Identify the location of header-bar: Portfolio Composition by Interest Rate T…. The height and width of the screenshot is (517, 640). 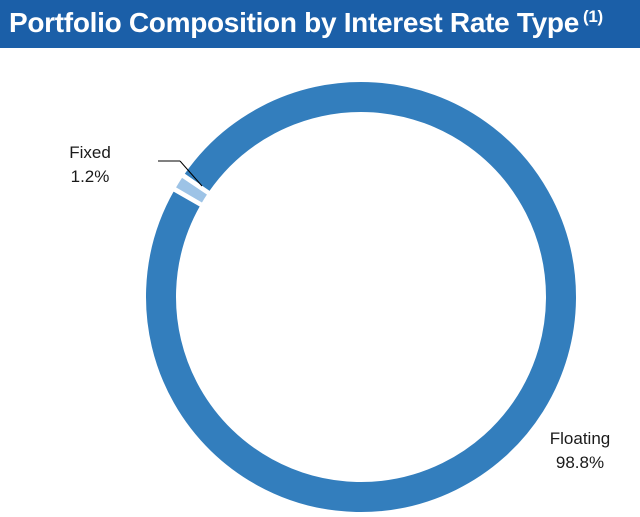
(320, 24).